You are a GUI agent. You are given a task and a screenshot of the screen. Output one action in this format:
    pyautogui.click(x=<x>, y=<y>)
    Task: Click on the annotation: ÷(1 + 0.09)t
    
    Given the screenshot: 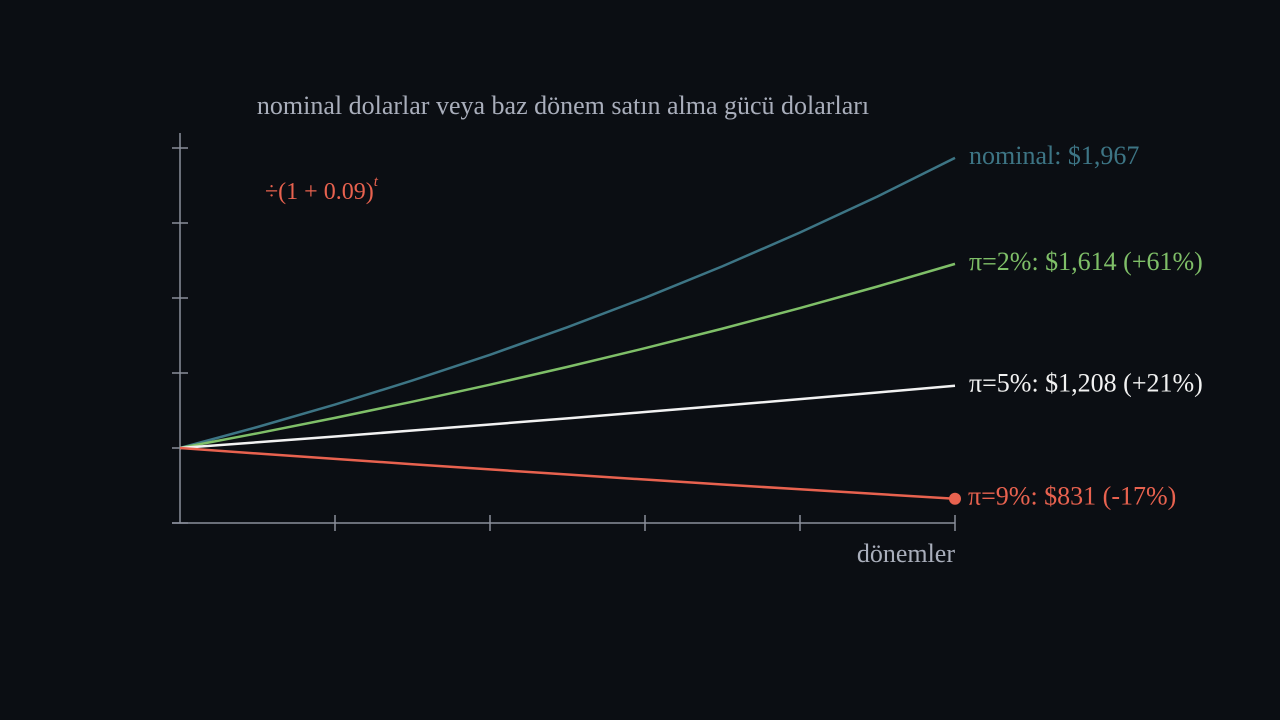 What is the action you would take?
    pyautogui.click(x=322, y=189)
    